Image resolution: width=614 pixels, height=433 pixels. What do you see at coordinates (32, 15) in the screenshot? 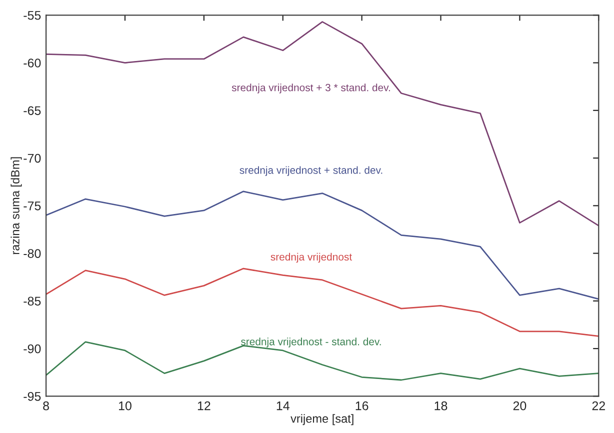
I see `y-tick-label: -55` at bounding box center [32, 15].